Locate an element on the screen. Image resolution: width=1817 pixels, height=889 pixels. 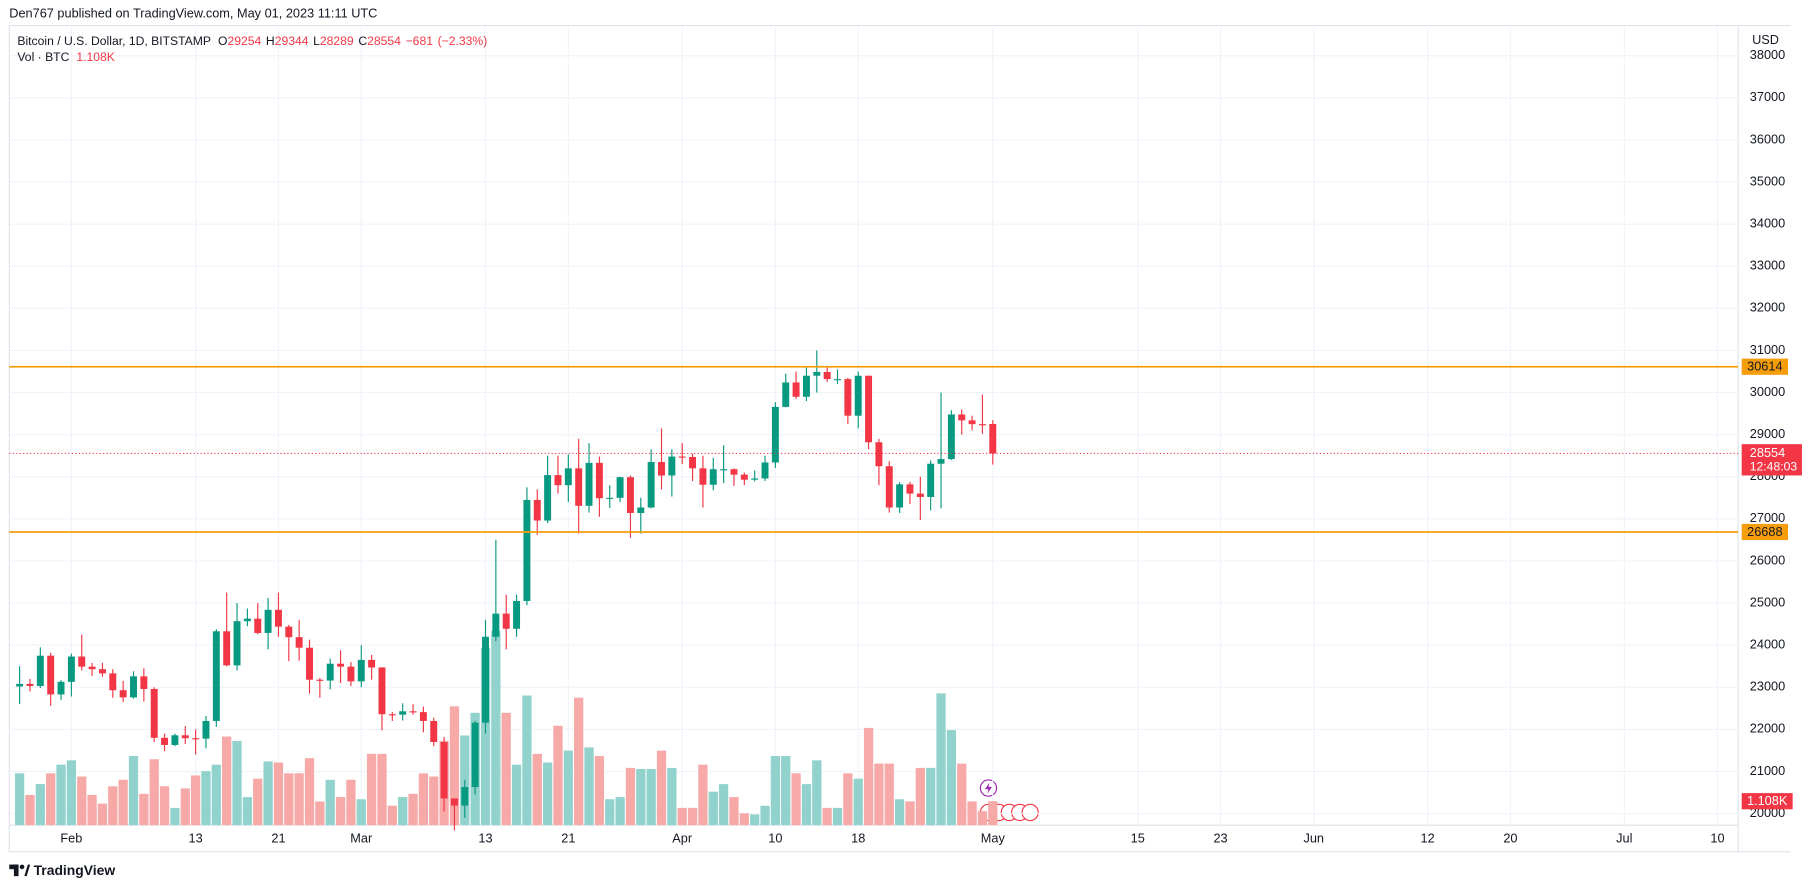
y-unit: USD is located at coordinates (1765, 39).